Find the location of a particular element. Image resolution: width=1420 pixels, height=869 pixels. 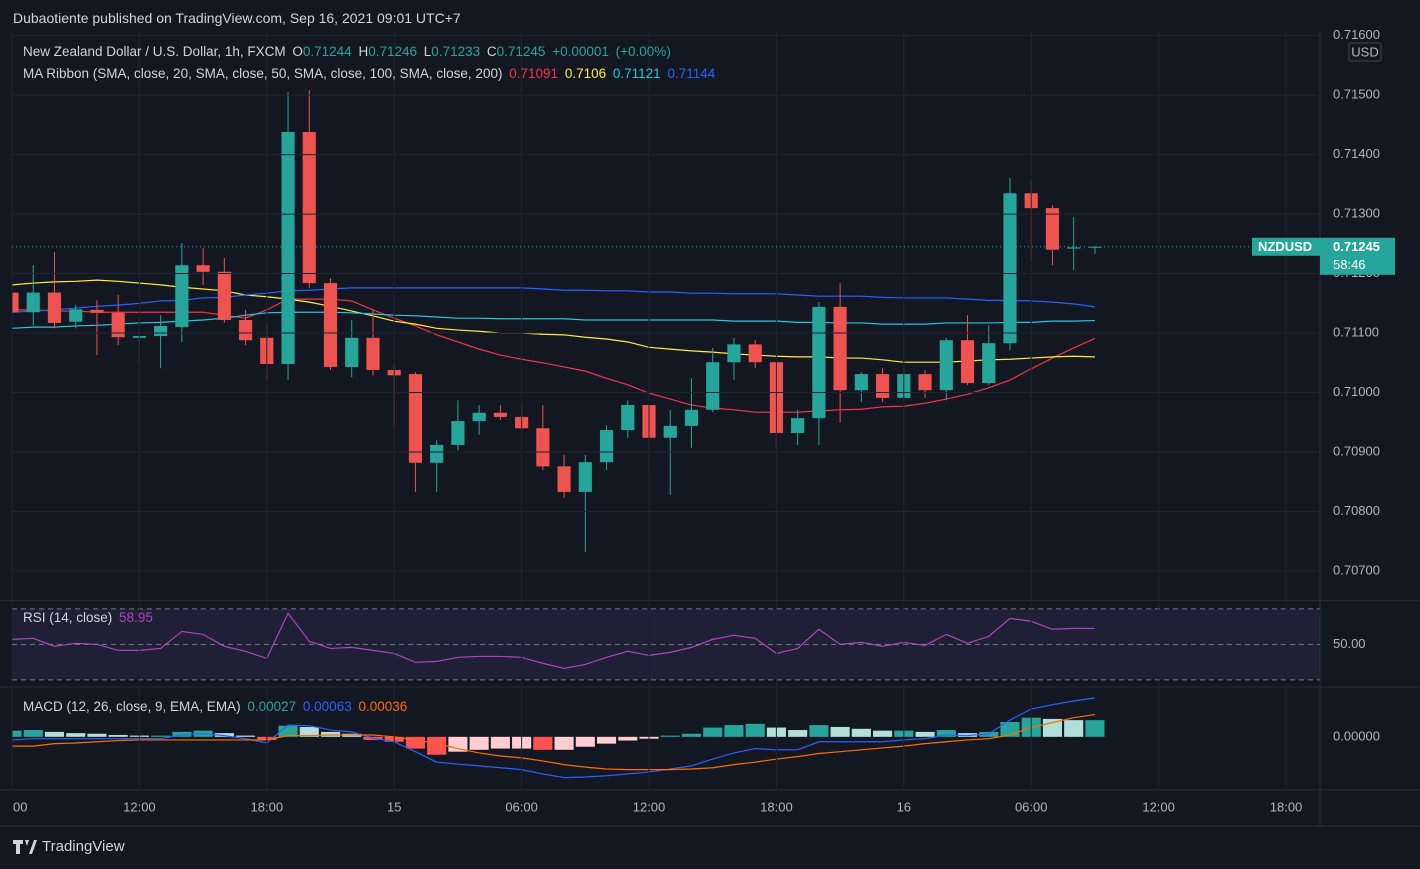

y-tick-label: 0.00000 is located at coordinates (1356, 735).